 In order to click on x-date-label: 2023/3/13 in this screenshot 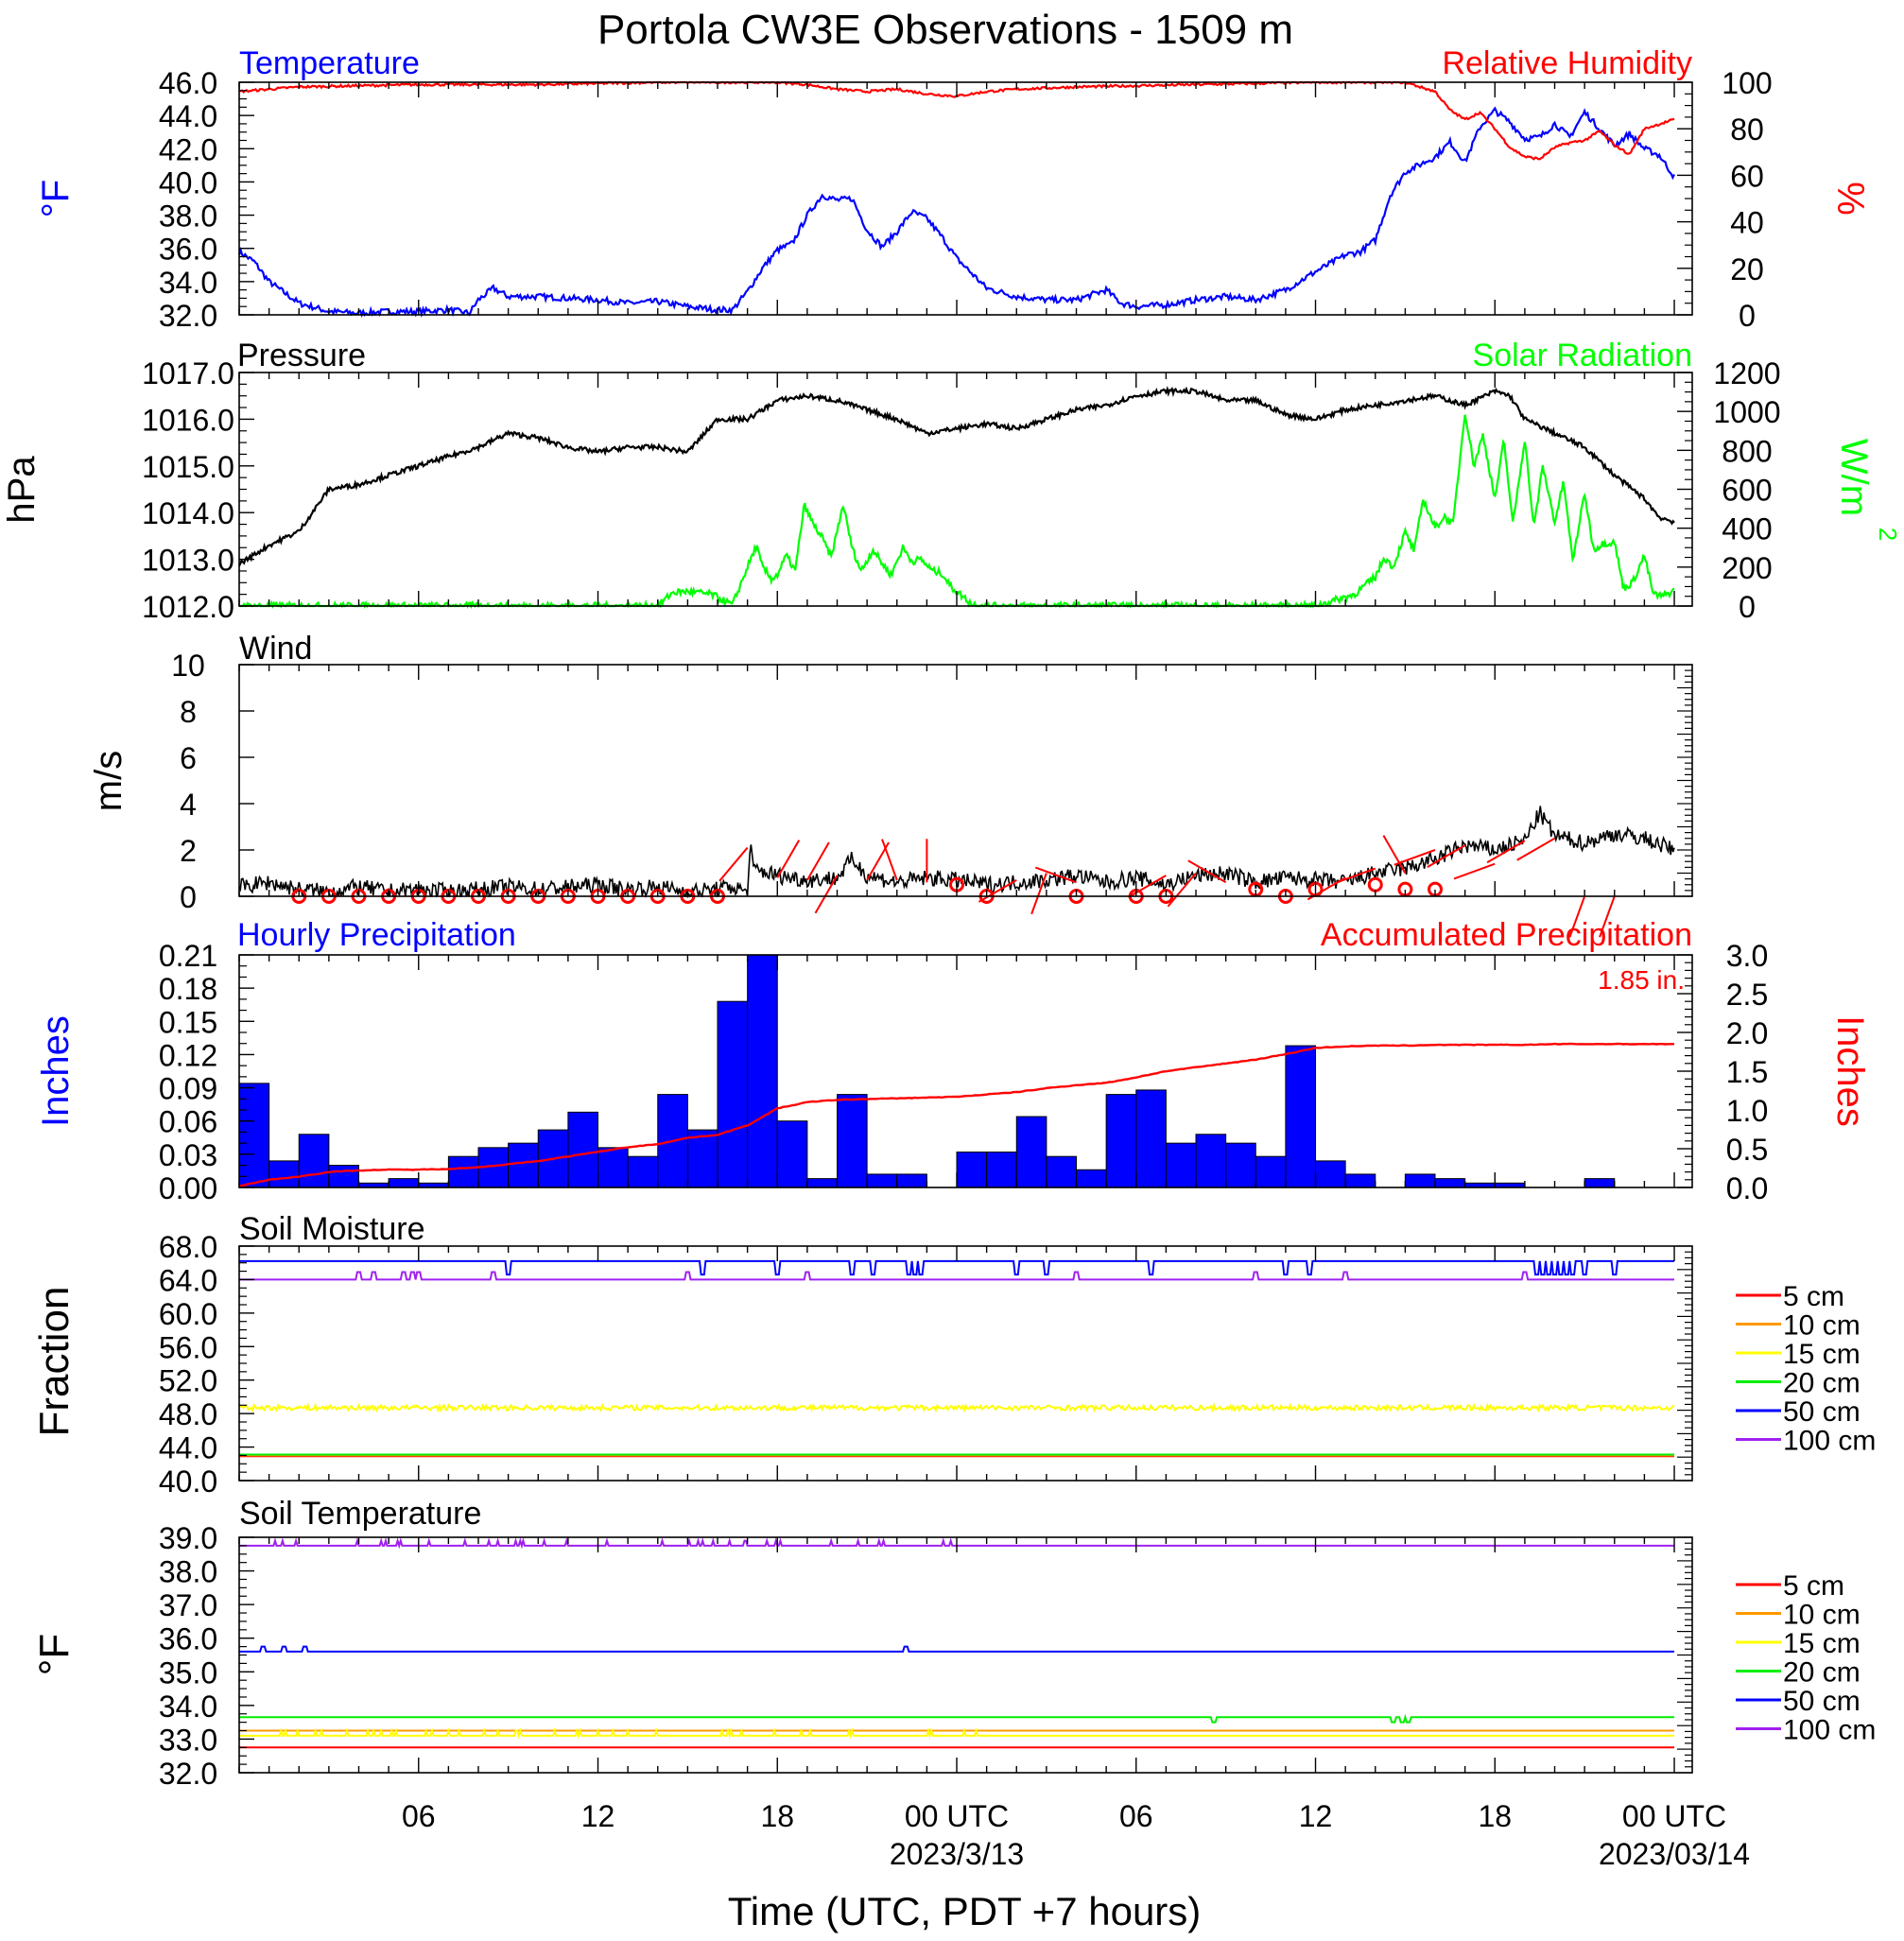, I will do `click(957, 1854)`.